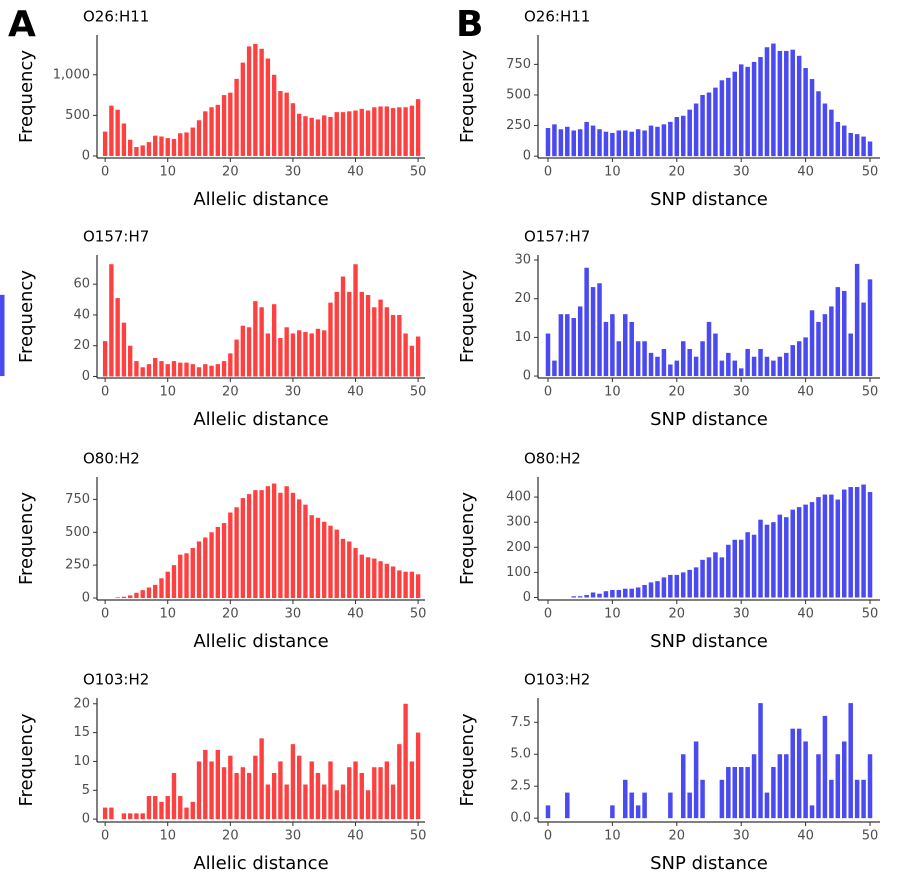 This screenshot has width=900, height=884. What do you see at coordinates (111, 459) in the screenshot?
I see `plot-title: O80:H2` at bounding box center [111, 459].